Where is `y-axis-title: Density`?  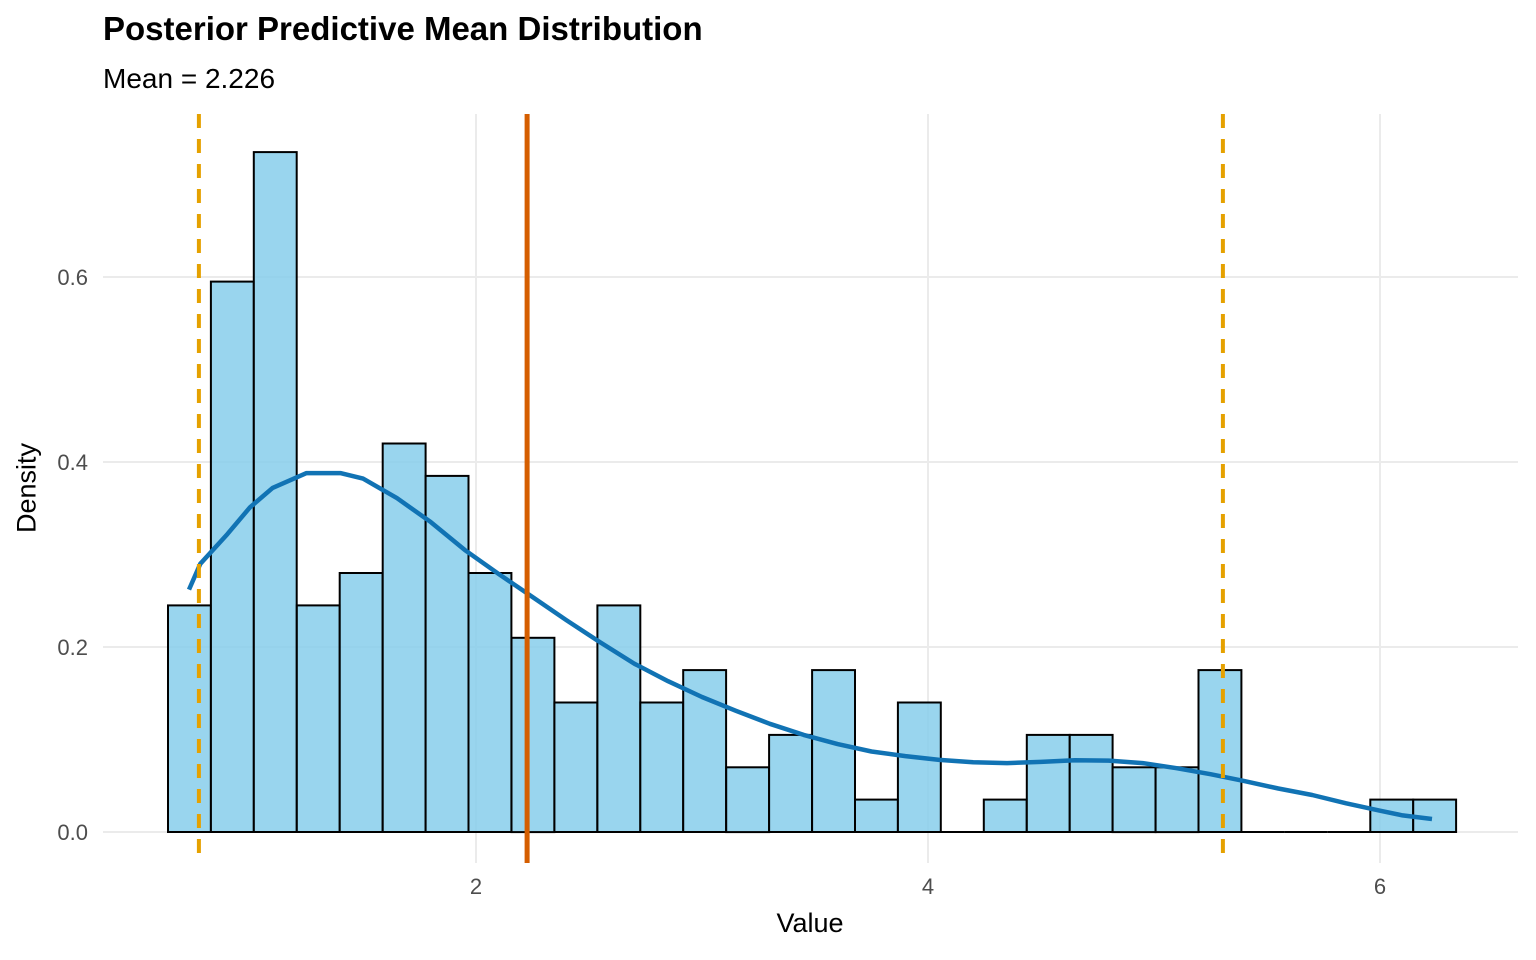 y-axis-title: Density is located at coordinates (26, 488).